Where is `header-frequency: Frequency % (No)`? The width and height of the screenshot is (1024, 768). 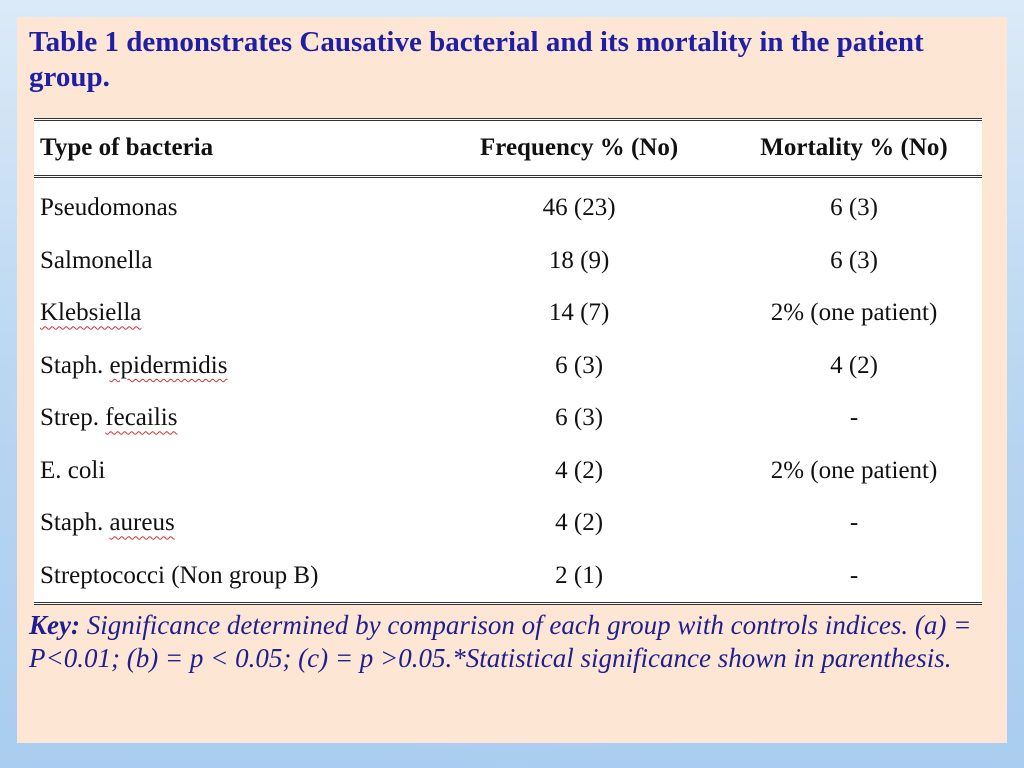
header-frequency: Frequency % (No) is located at coordinates (579, 148).